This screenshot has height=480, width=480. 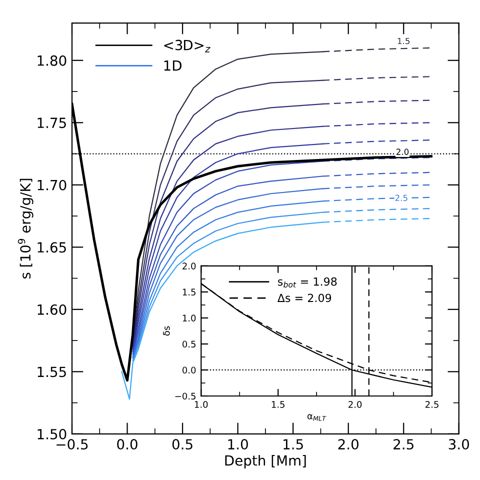 What do you see at coordinates (52, 372) in the screenshot?
I see `y-tick-label: 1.55` at bounding box center [52, 372].